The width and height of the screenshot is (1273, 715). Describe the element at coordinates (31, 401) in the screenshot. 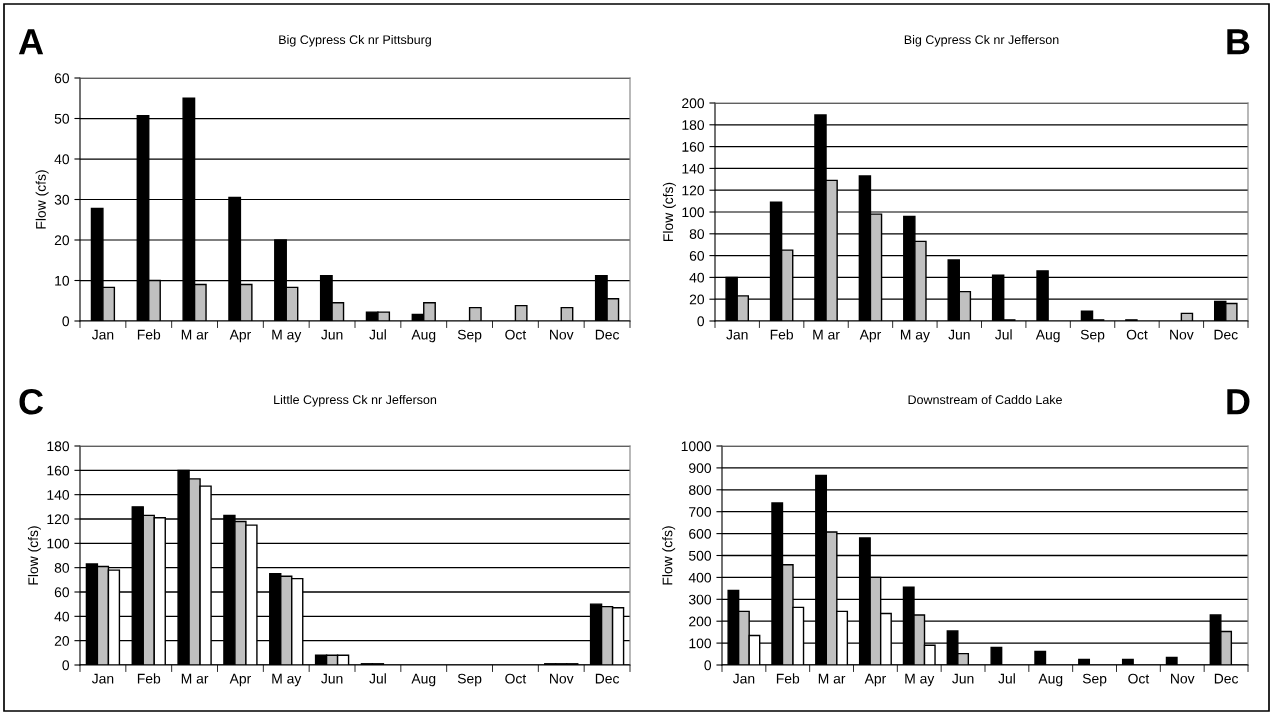

I see `text: C` at that location.